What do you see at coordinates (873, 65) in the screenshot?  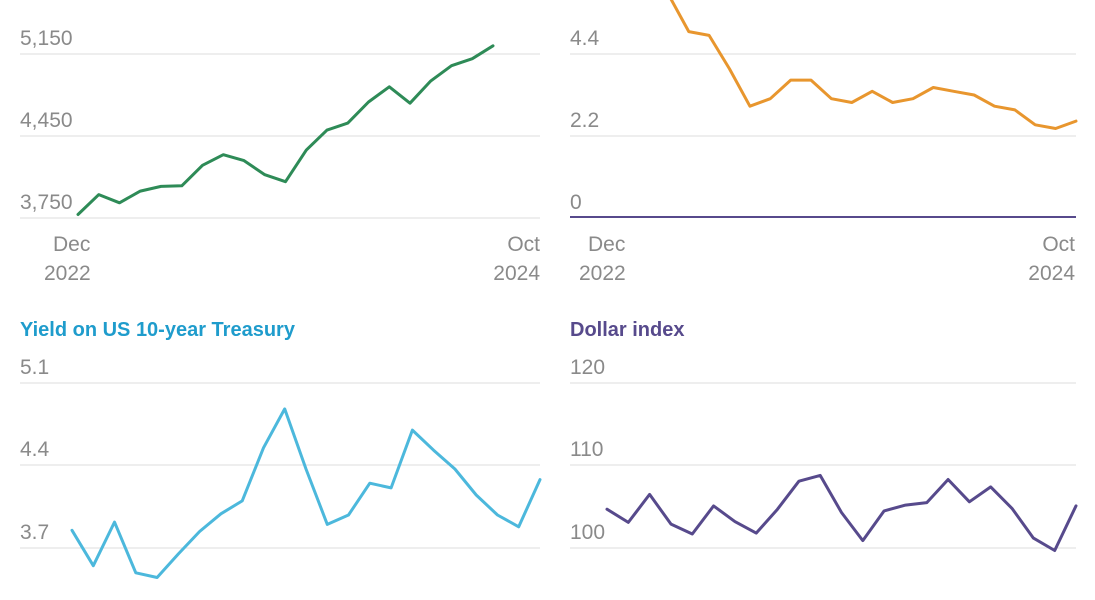 I see `inflation-series-line` at bounding box center [873, 65].